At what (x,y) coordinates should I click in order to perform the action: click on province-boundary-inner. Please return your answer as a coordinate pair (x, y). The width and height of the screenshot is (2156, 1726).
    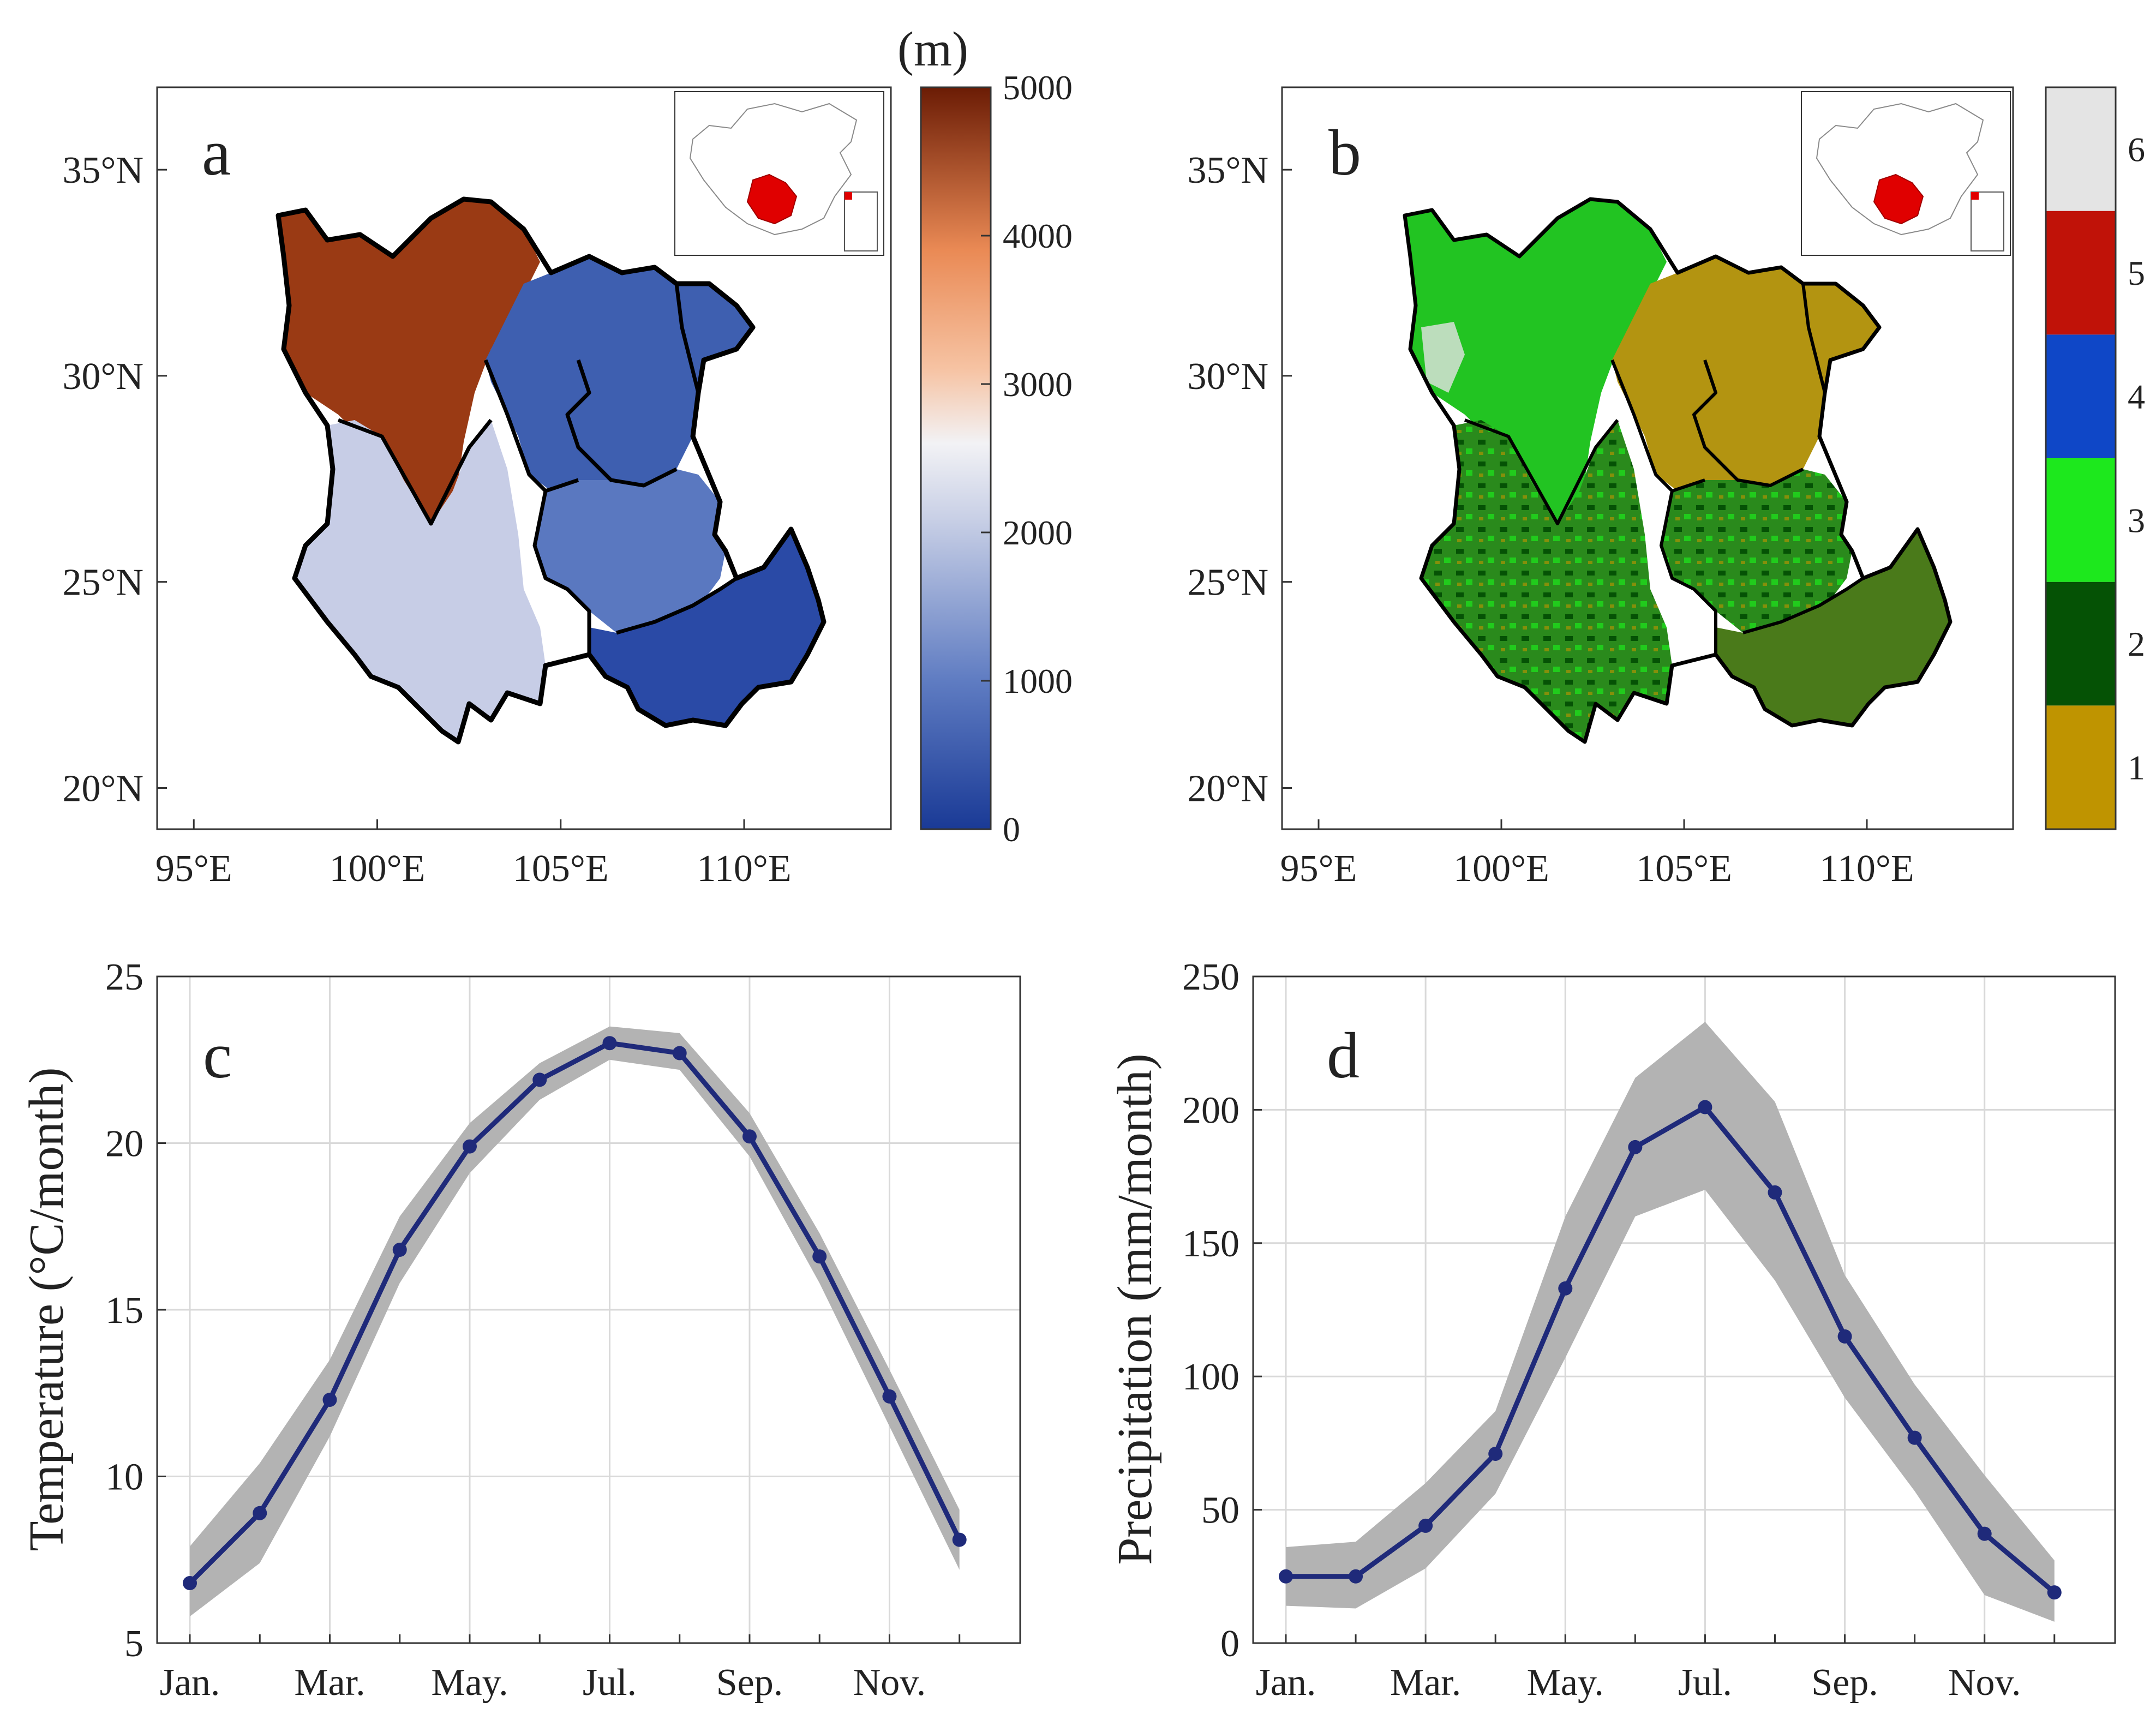
    Looking at the image, I should click on (537, 469).